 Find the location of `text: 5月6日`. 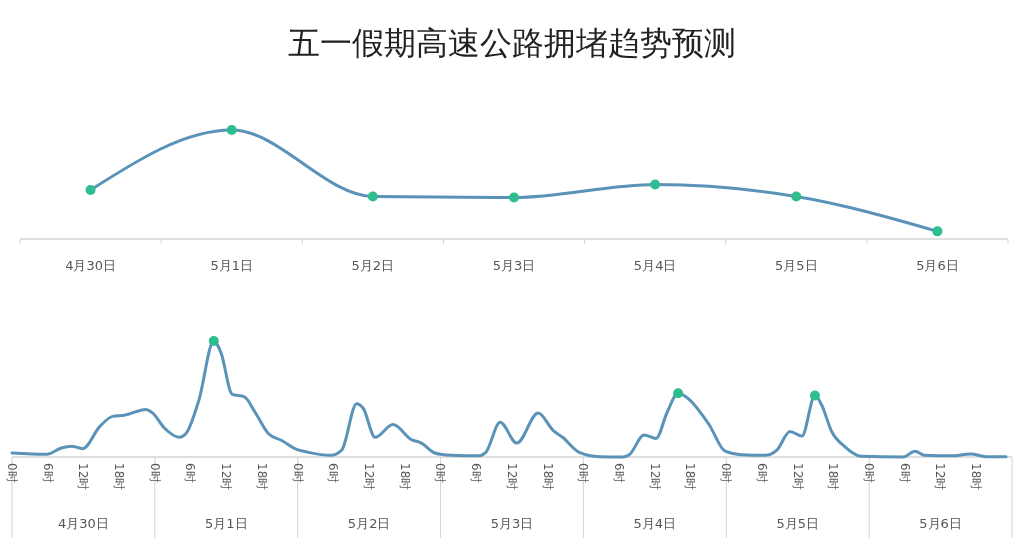

text: 5月6日 is located at coordinates (940, 523).